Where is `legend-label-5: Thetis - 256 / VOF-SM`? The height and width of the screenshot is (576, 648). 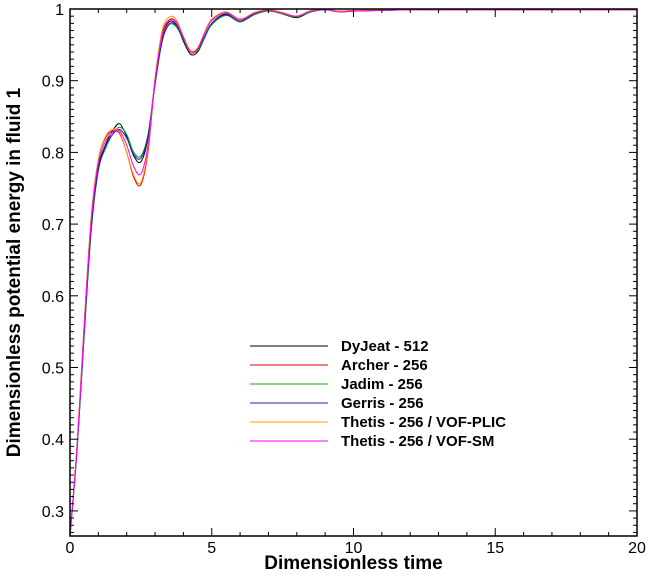
legend-label-5: Thetis - 256 / VOF-SM is located at coordinates (417, 441).